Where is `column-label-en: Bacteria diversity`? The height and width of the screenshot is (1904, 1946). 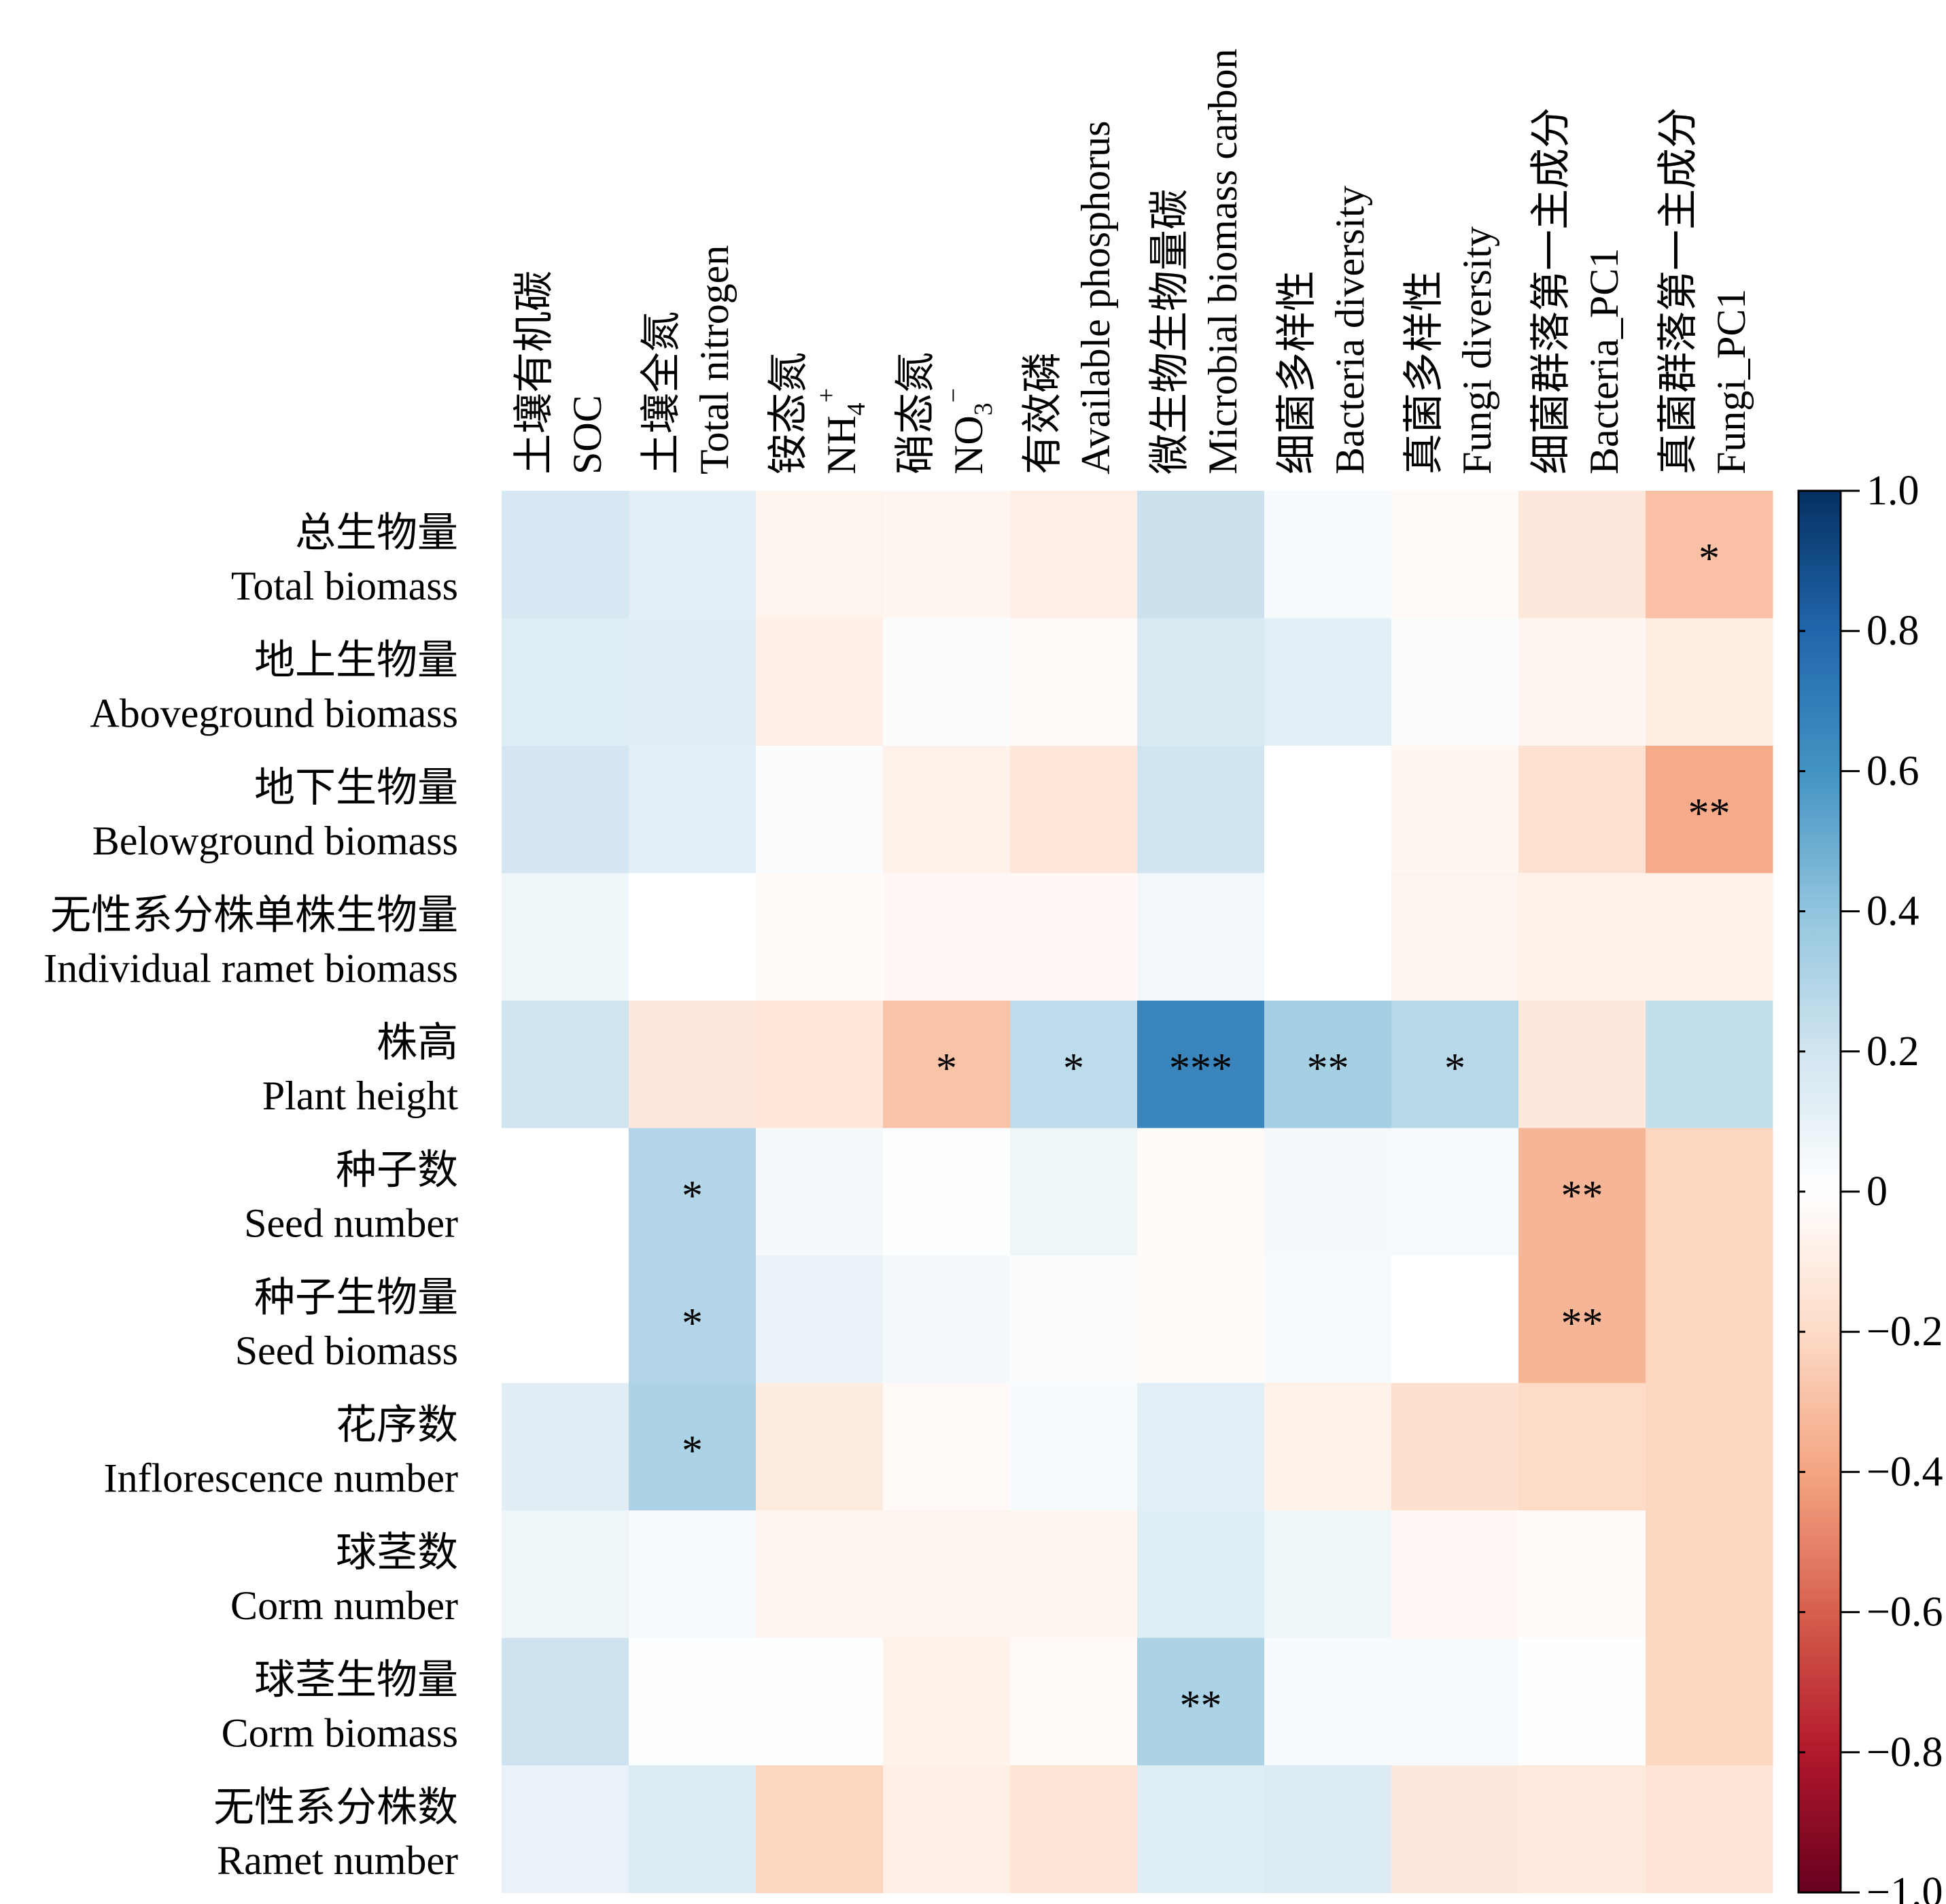
column-label-en: Bacteria diversity is located at coordinates (1349, 330).